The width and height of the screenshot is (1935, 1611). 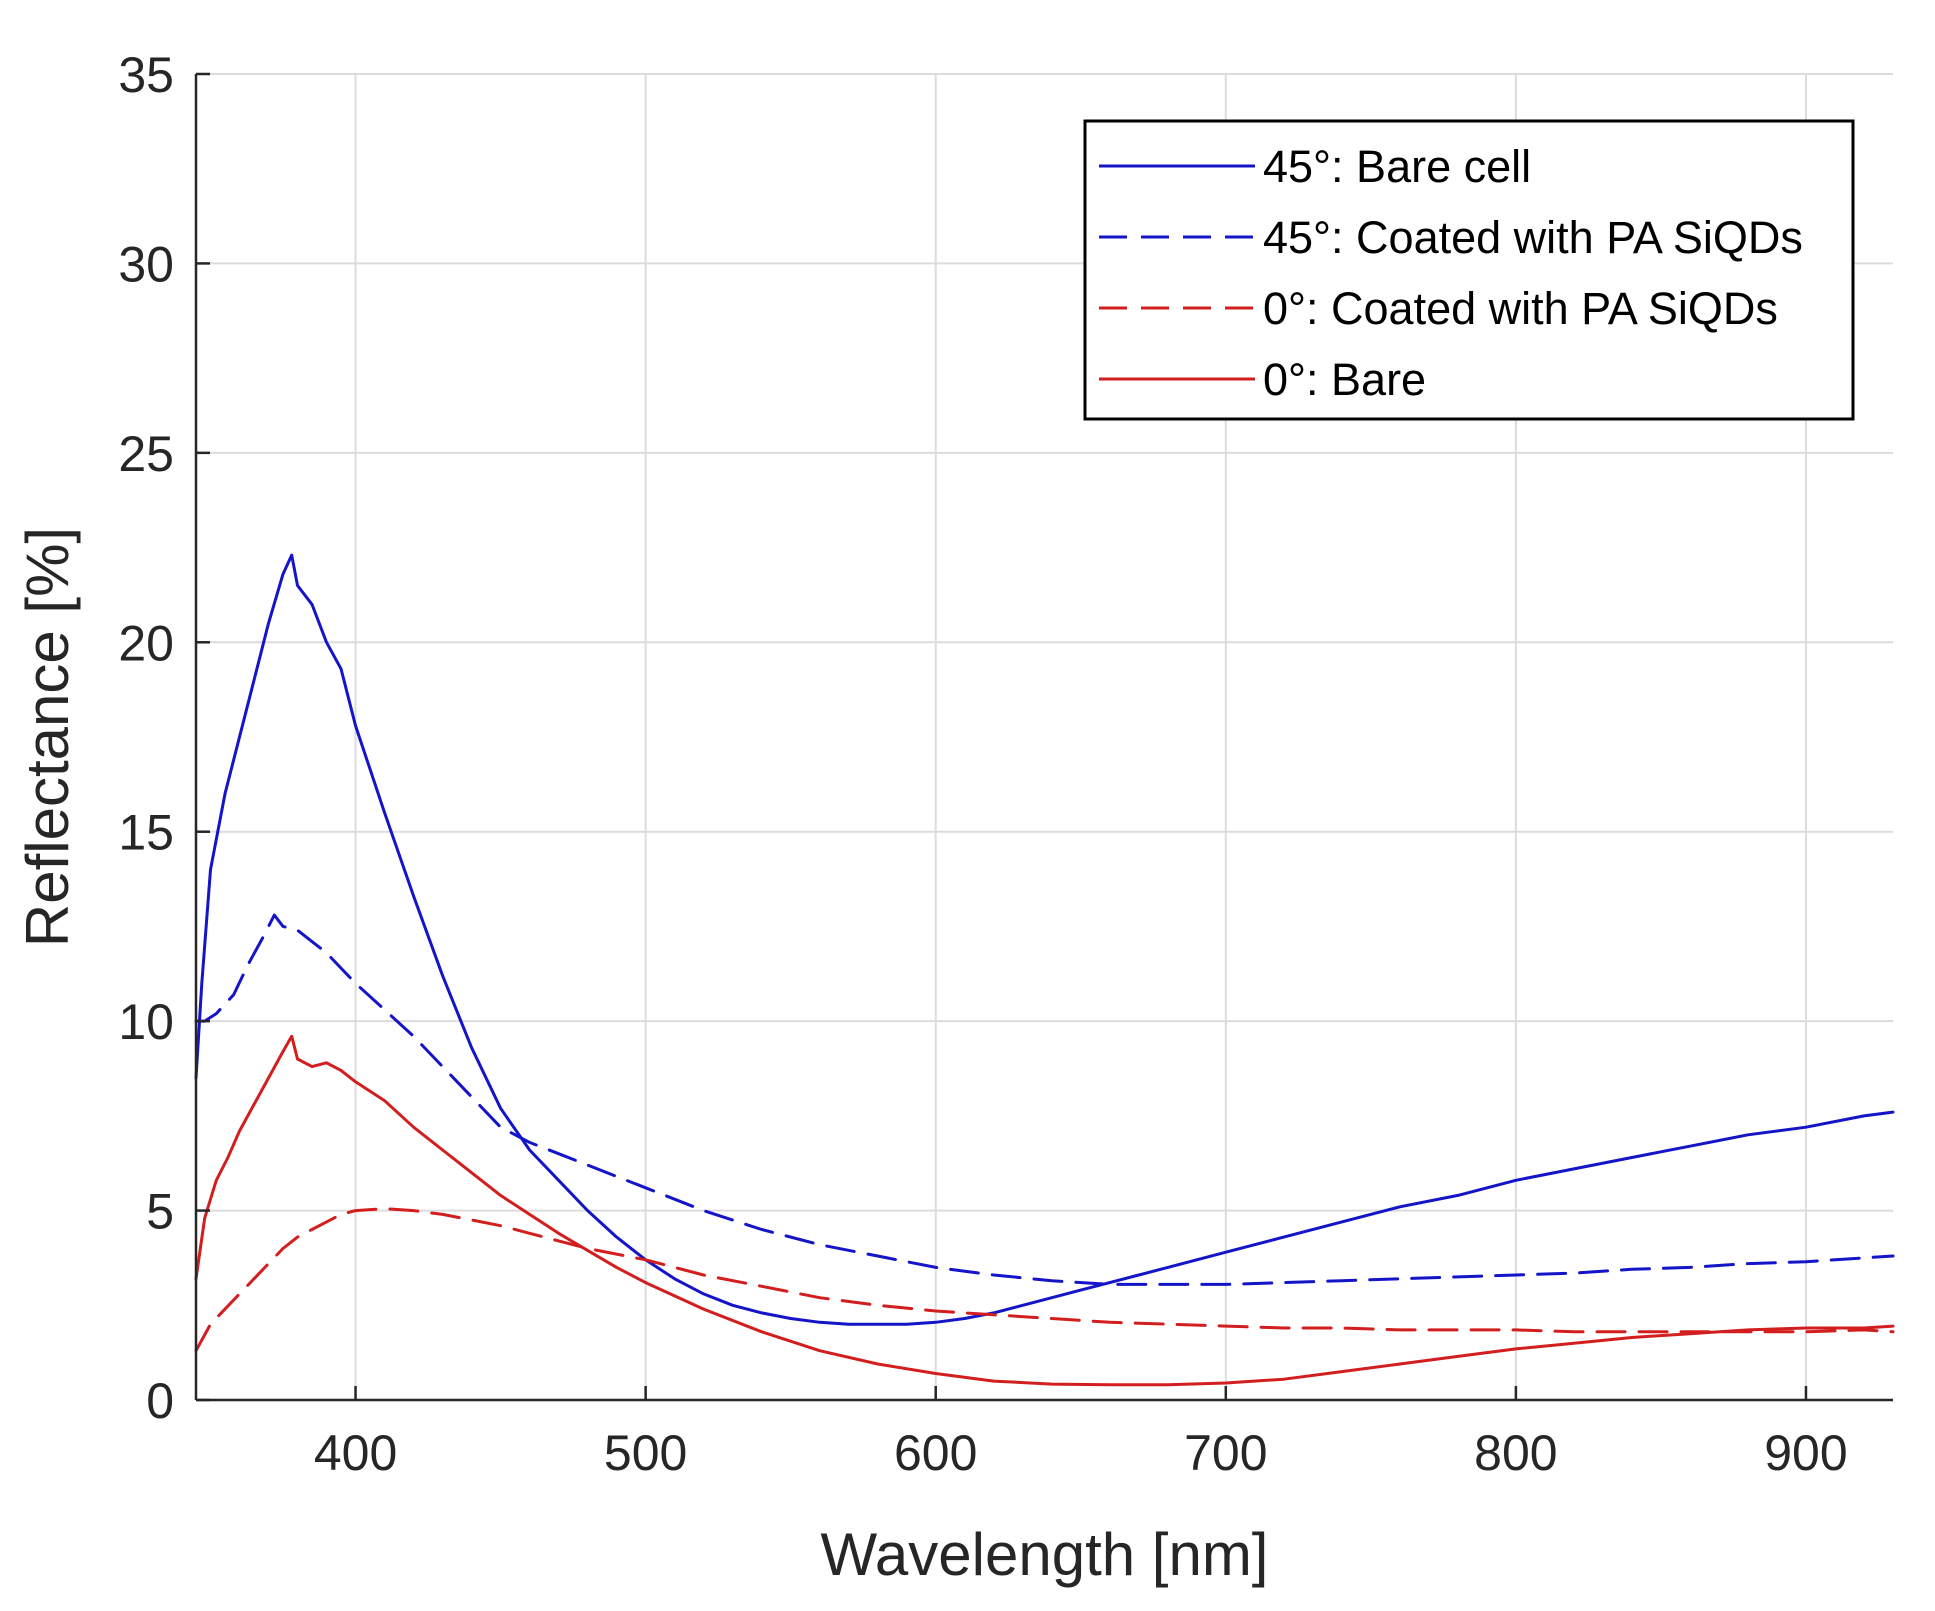 I want to click on y-tick-label: 25, so click(x=146, y=454).